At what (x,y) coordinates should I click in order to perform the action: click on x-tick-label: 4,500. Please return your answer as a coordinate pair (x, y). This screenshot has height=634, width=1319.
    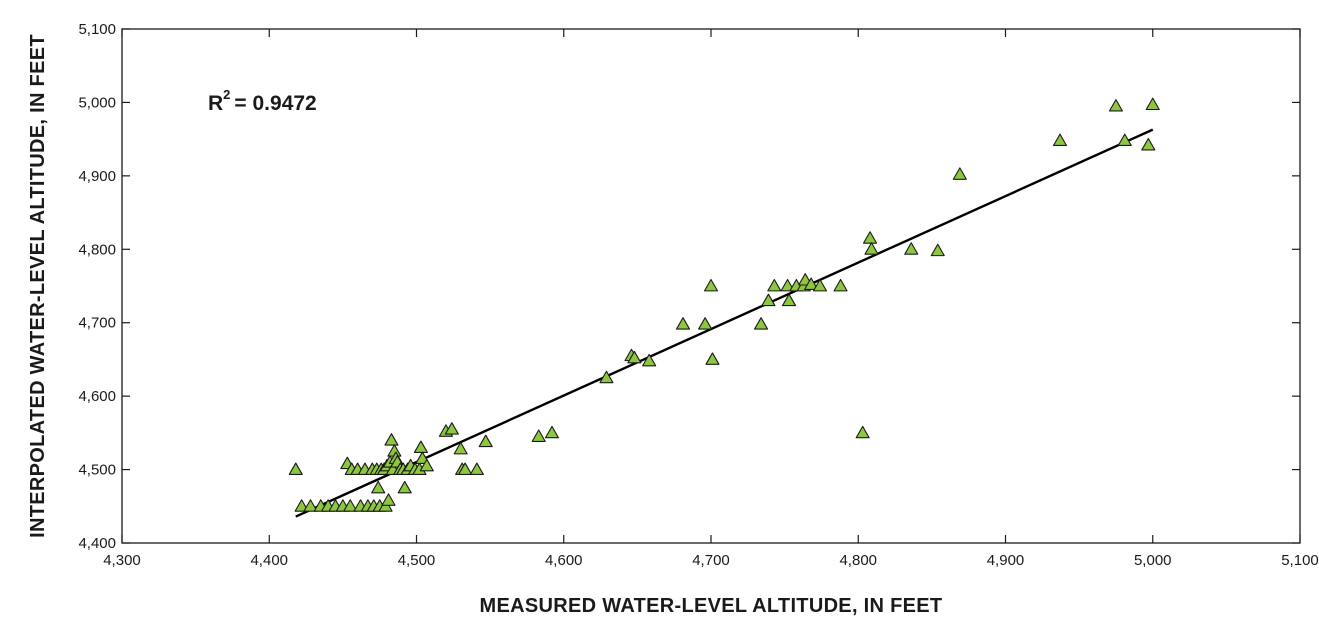
    Looking at the image, I should click on (417, 560).